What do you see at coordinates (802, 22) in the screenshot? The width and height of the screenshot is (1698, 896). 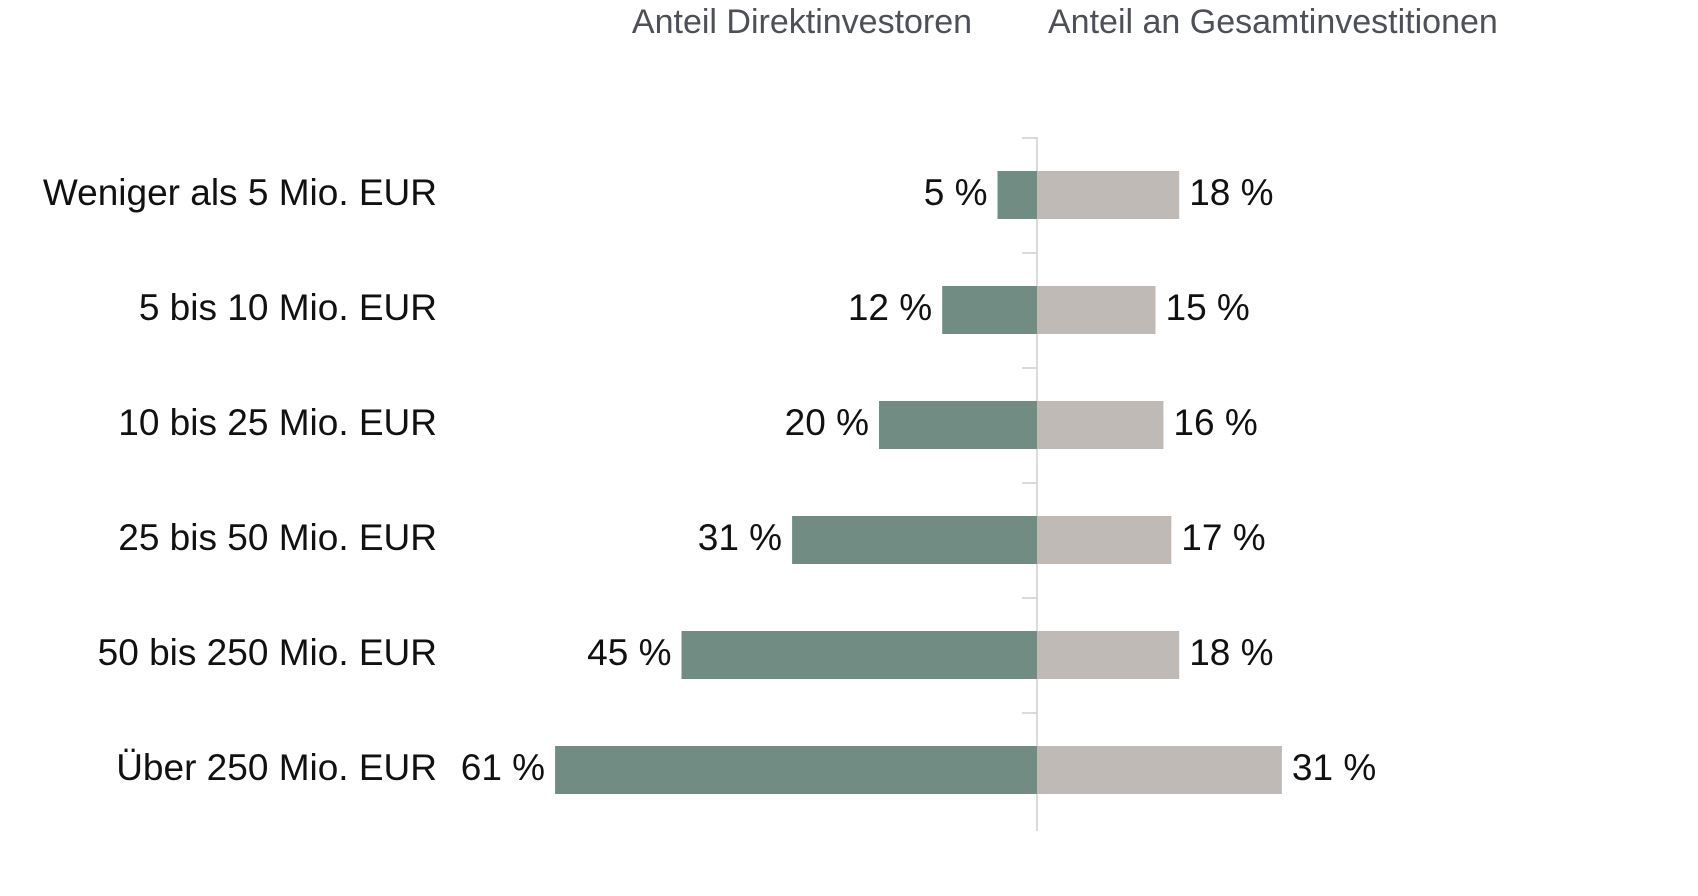 I see `legend-left: Anteil Direktinvestoren` at bounding box center [802, 22].